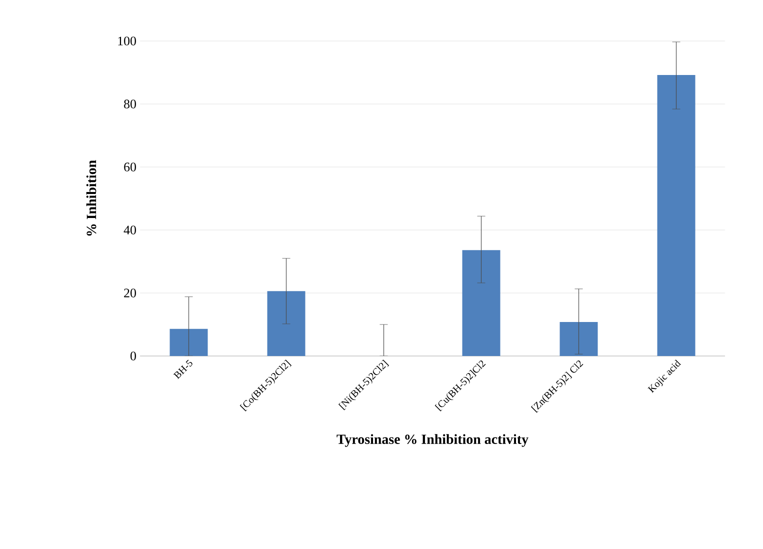  I want to click on y-tick-label: 80, so click(130, 104).